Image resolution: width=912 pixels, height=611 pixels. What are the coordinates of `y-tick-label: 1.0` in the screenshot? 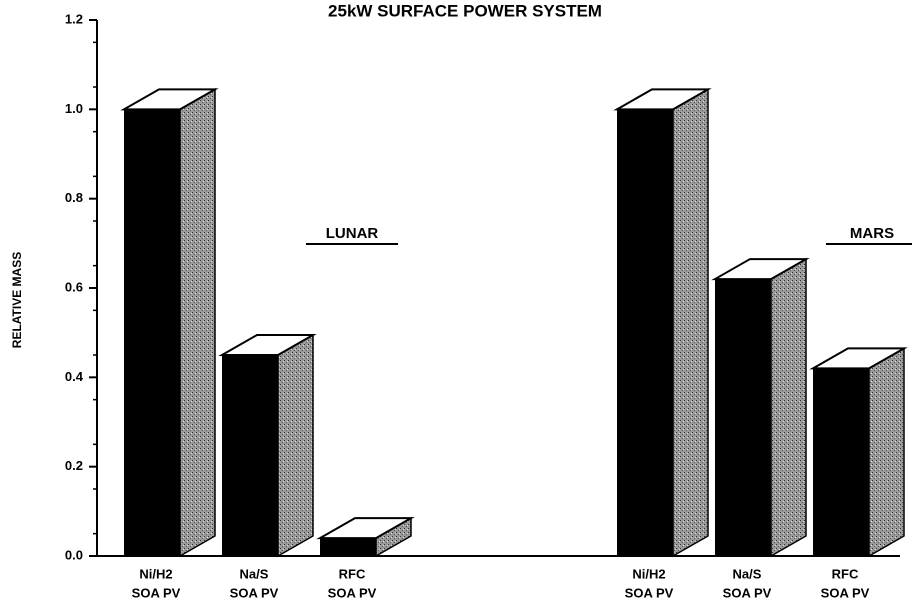 It's located at (74, 108).